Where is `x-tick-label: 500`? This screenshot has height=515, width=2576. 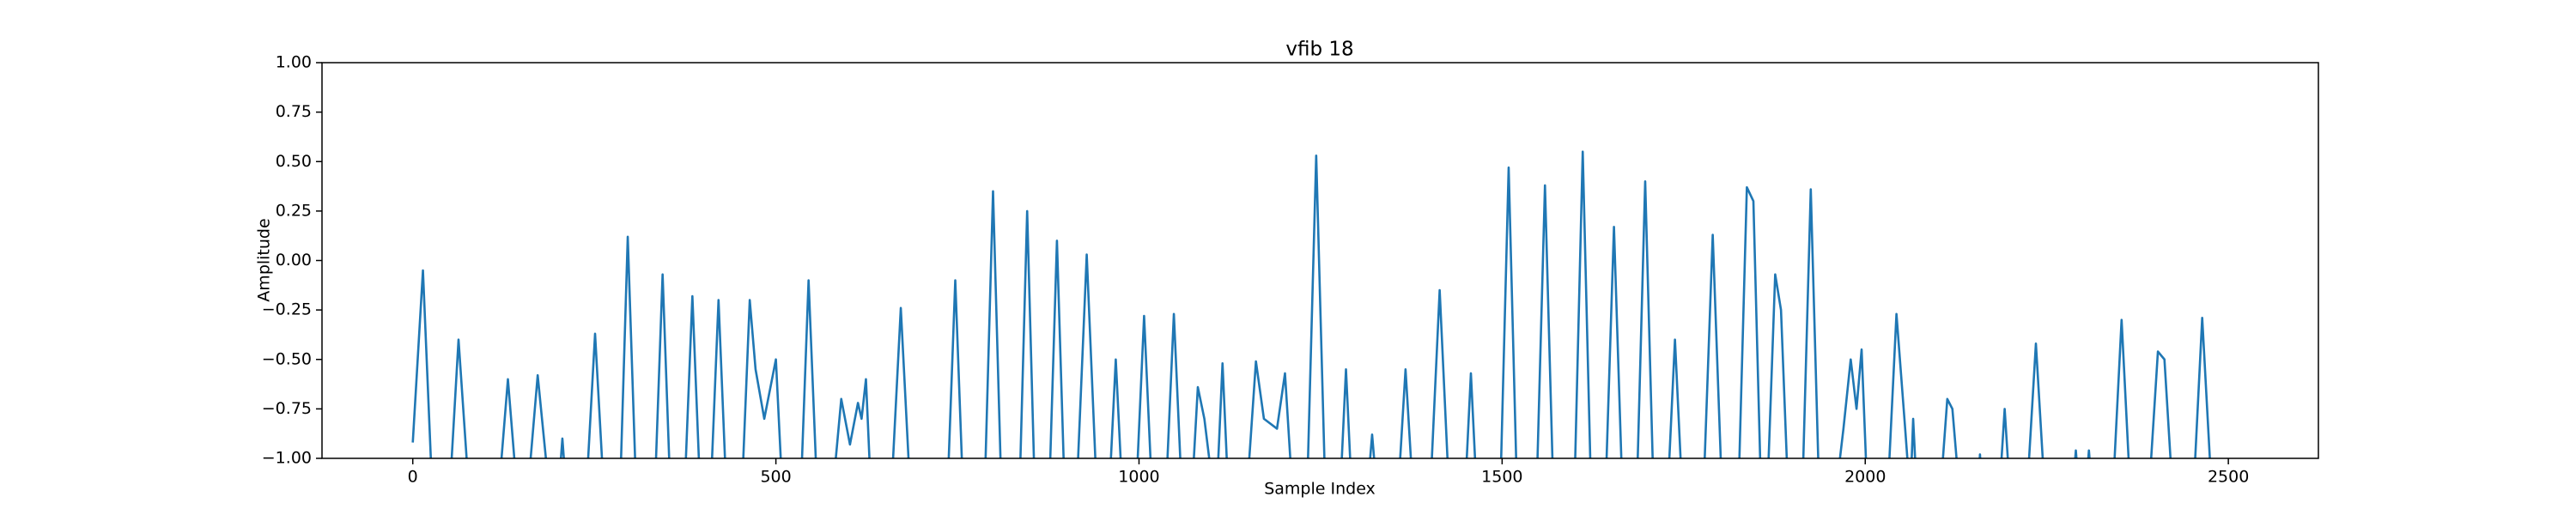 x-tick-label: 500 is located at coordinates (775, 477).